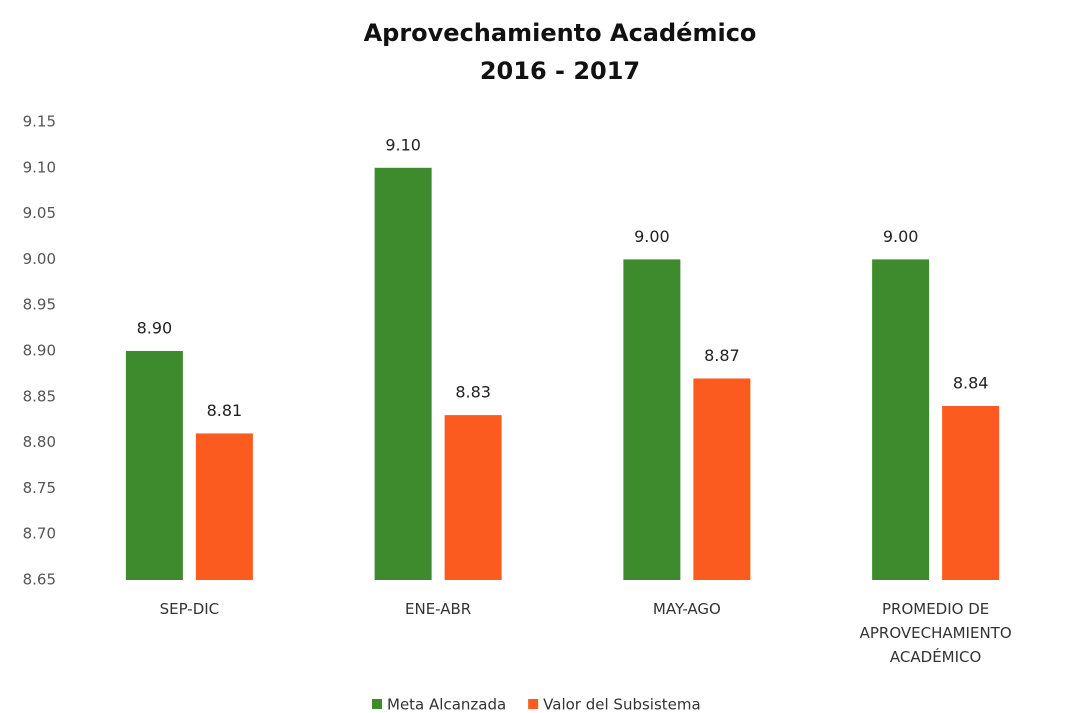 Image resolution: width=1067 pixels, height=713 pixels. What do you see at coordinates (39, 213) in the screenshot?
I see `y-tick-label: 9.05` at bounding box center [39, 213].